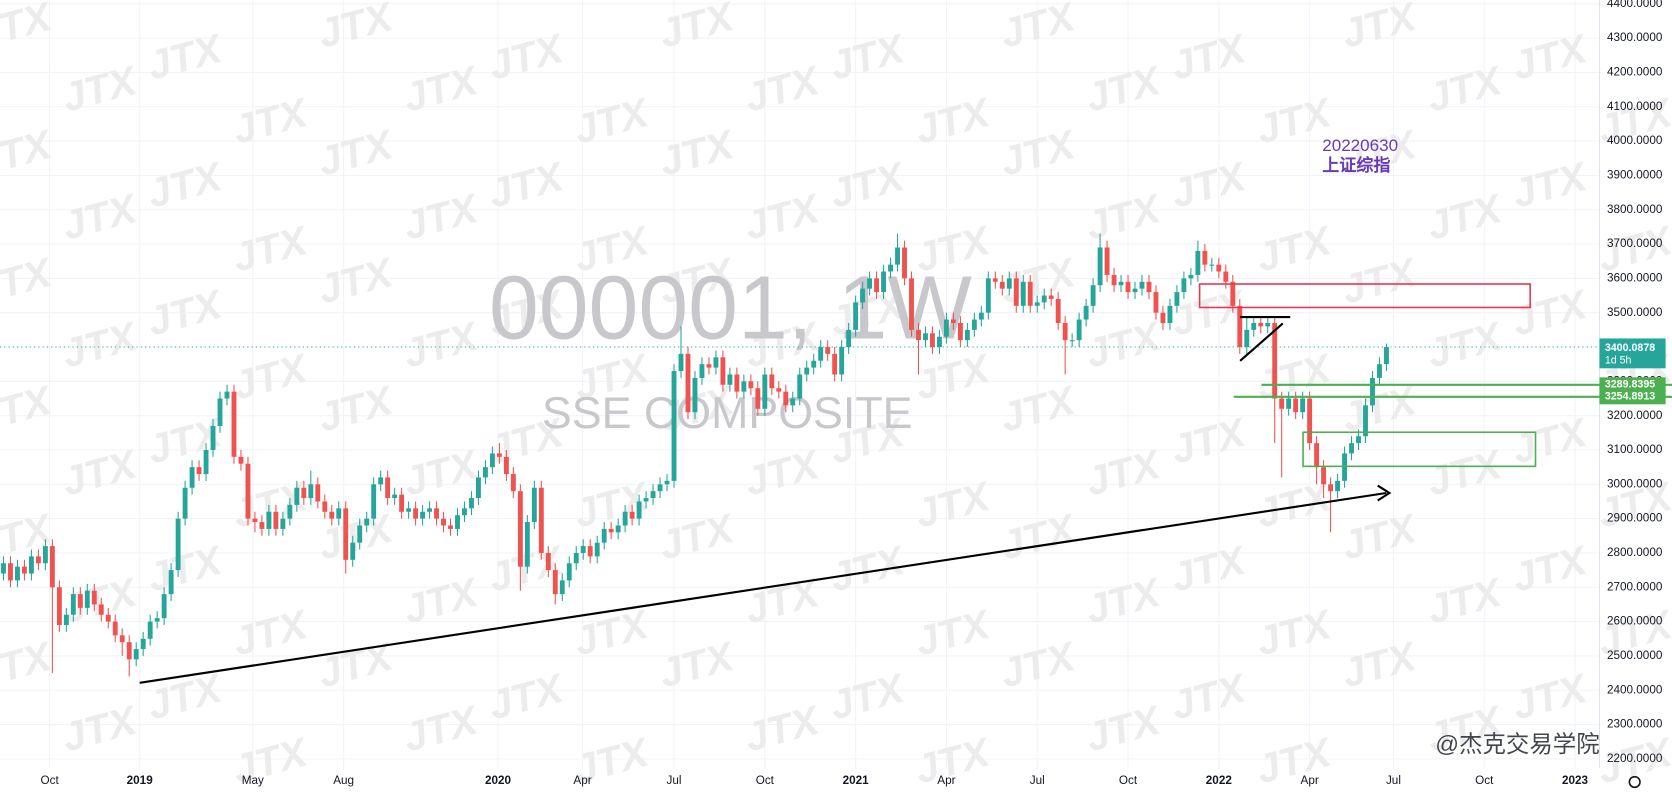  I want to click on level-tag, so click(1632, 397).